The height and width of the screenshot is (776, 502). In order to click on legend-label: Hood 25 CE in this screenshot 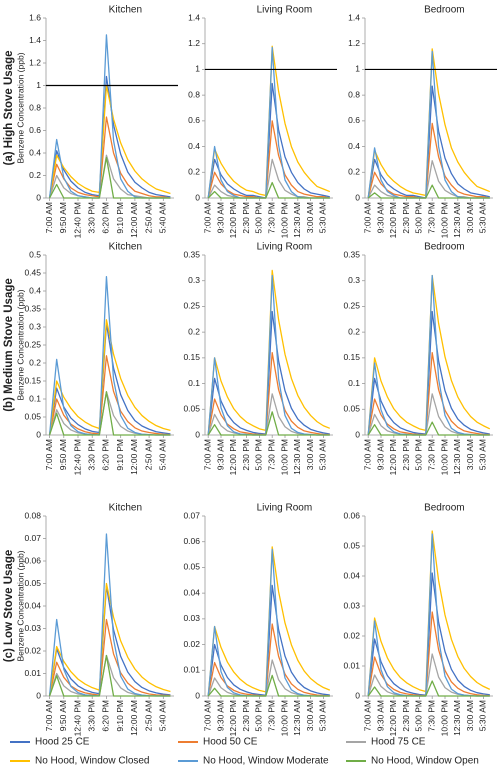, I will do `click(62, 742)`.